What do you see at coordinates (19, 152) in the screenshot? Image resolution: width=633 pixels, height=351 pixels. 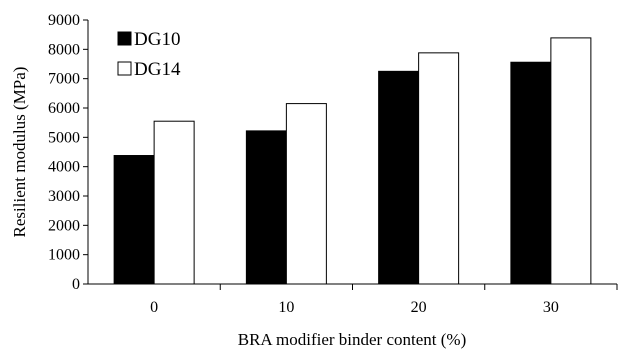 I see `y-axis-label: Resilient modulus (MPa)` at bounding box center [19, 152].